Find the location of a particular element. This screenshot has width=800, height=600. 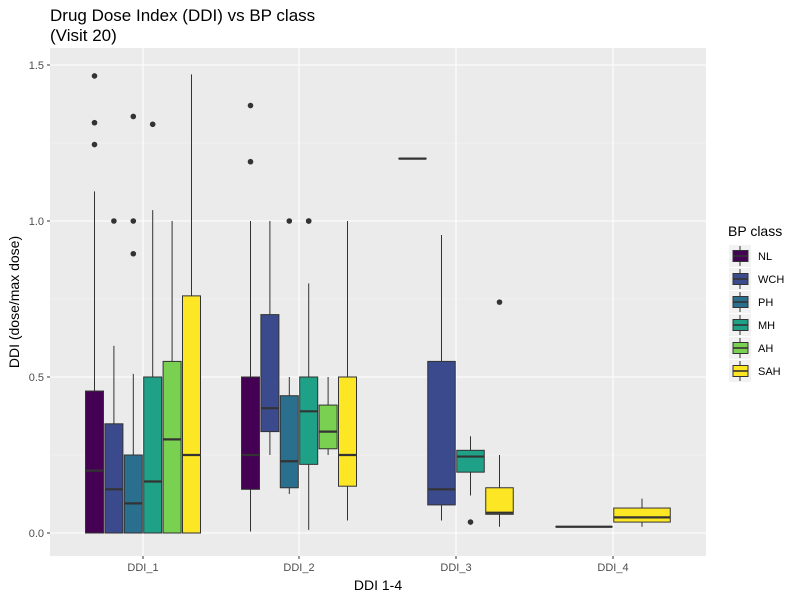

legend-label: AH is located at coordinates (765, 349).